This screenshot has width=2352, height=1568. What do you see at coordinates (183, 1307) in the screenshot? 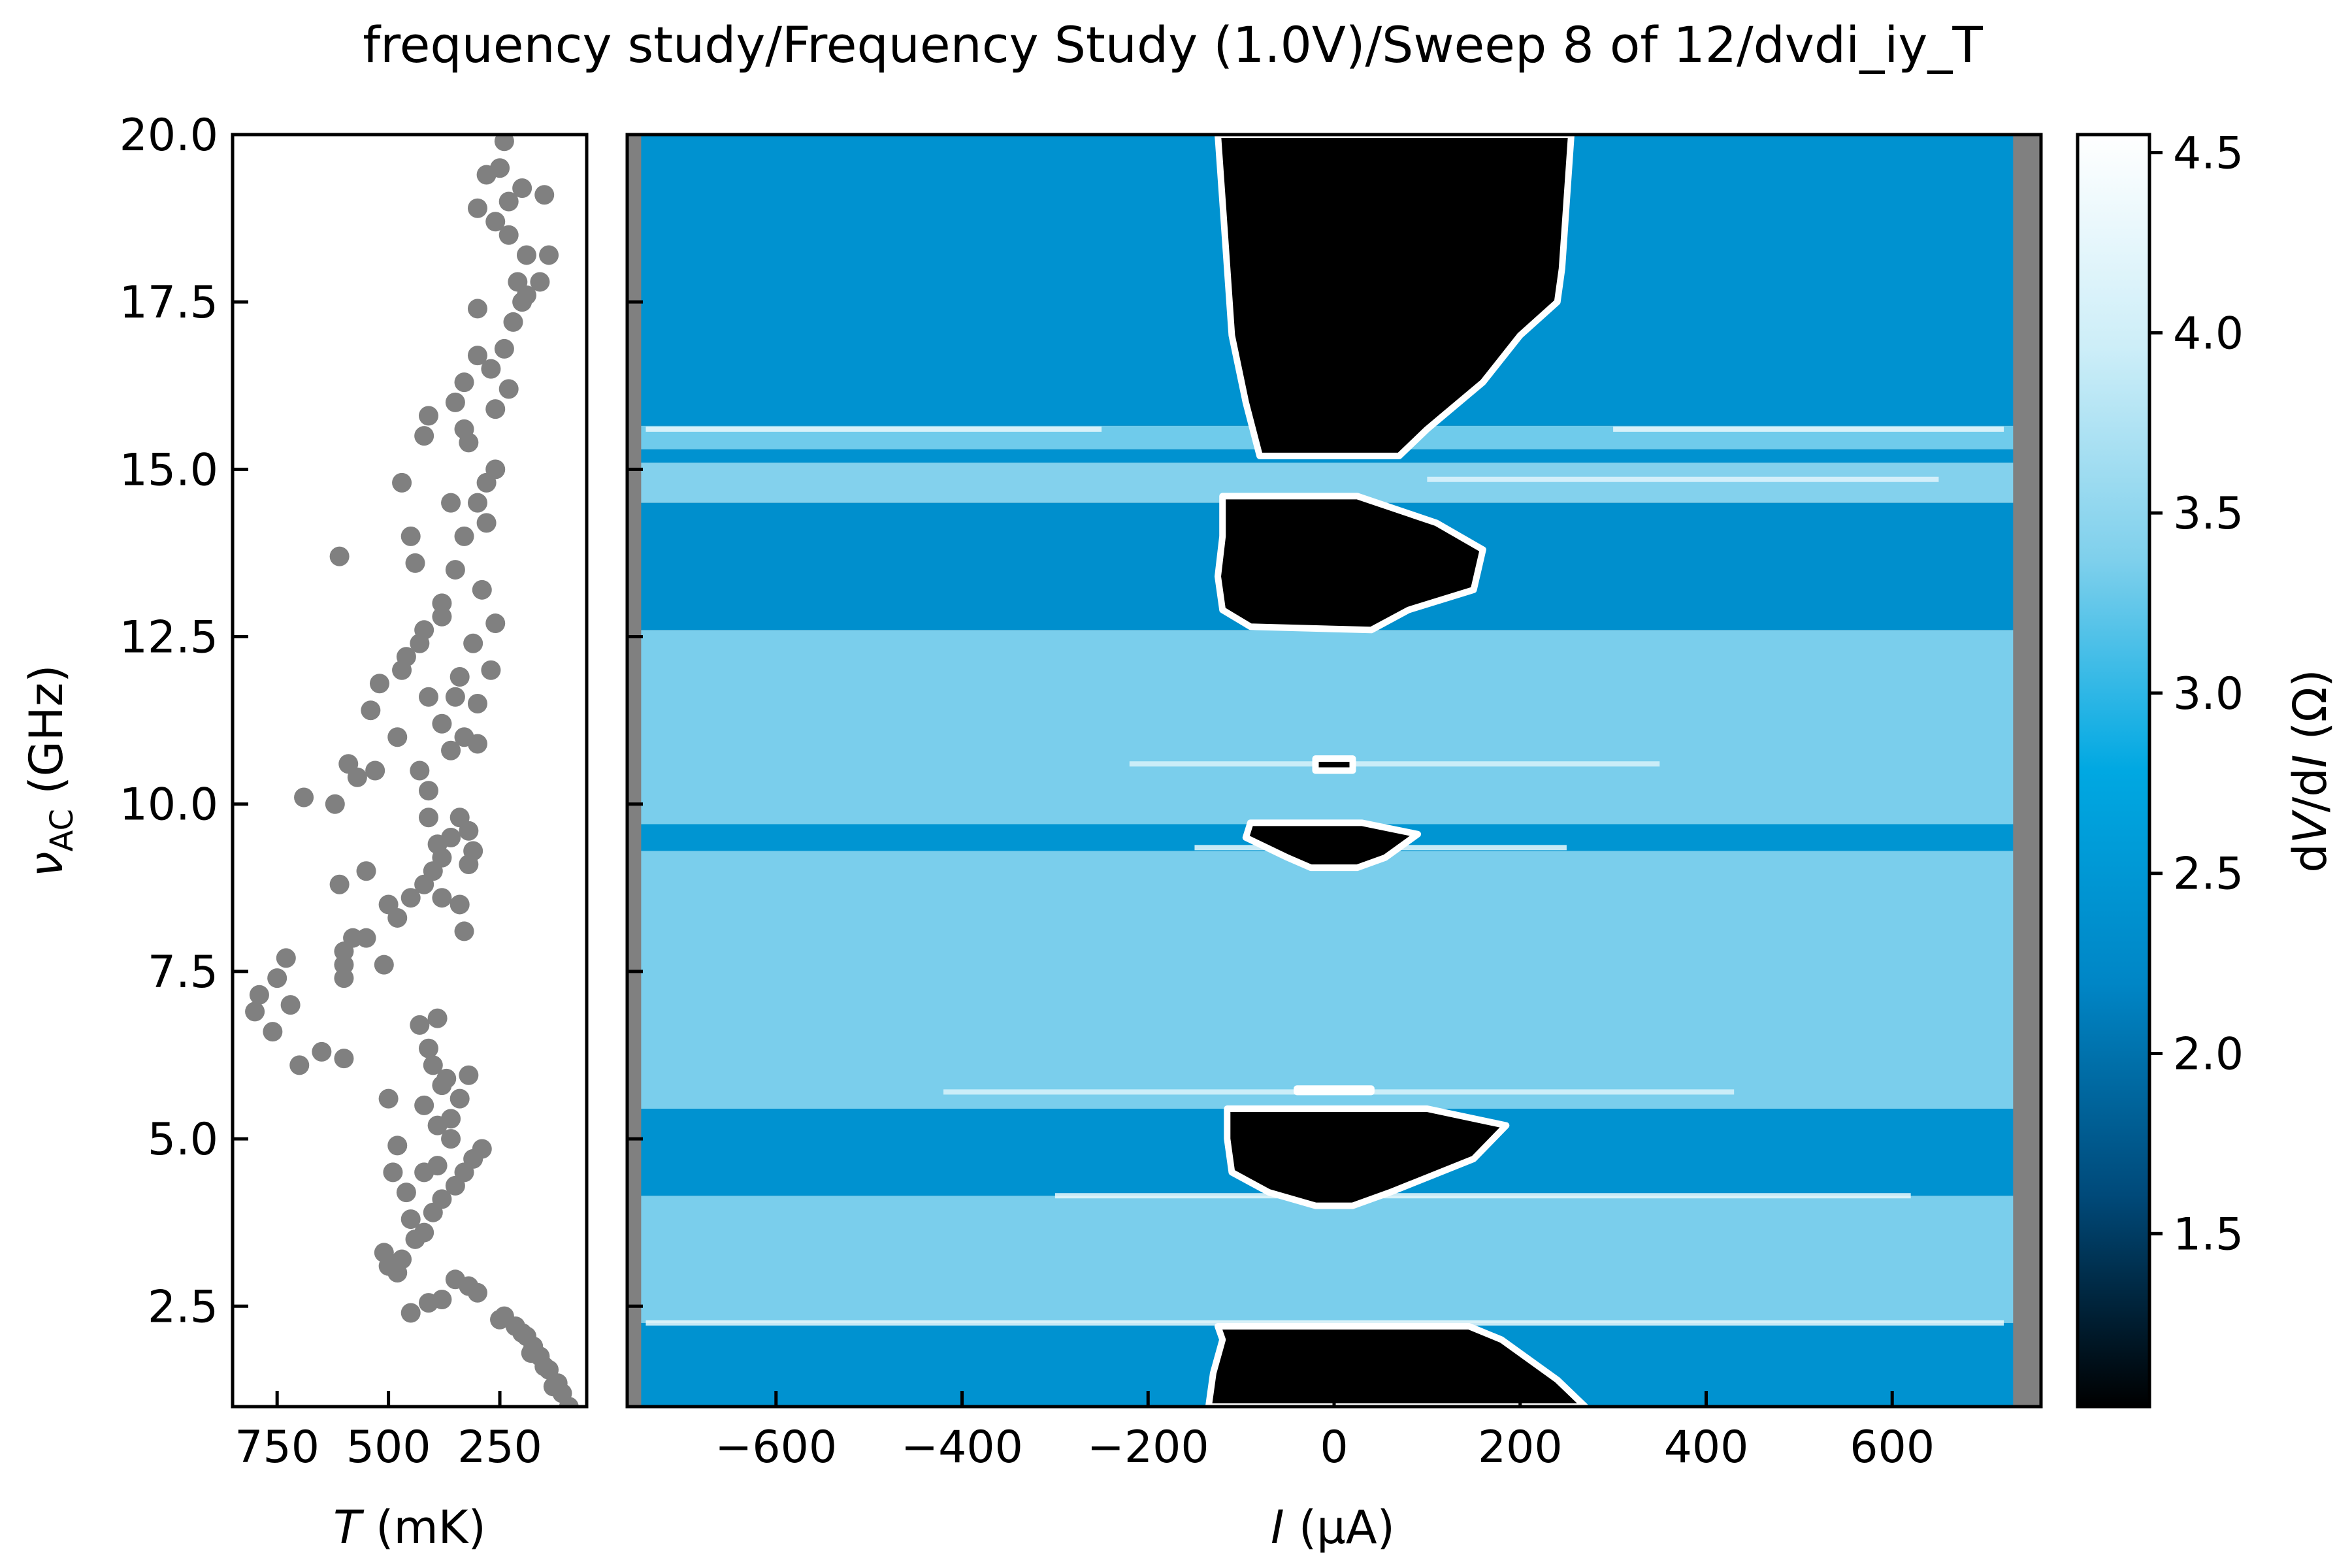
I see `y-tick-label: 2.5` at bounding box center [183, 1307].